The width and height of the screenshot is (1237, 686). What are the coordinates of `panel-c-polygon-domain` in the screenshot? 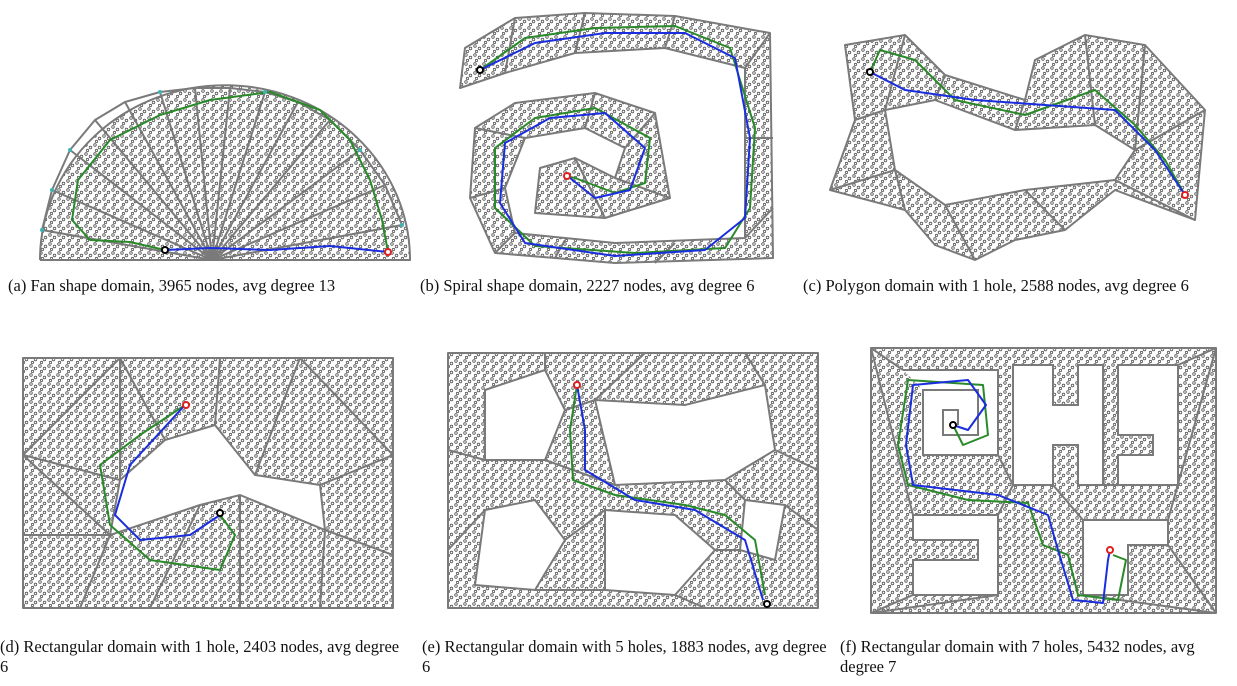 It's located at (1027, 147).